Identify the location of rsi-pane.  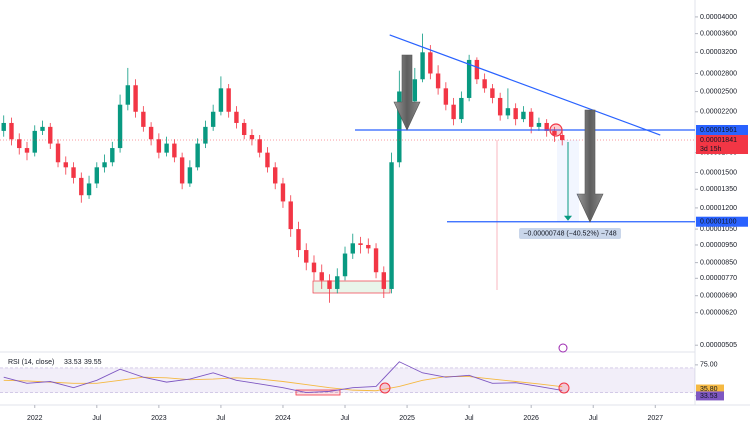
(349, 379).